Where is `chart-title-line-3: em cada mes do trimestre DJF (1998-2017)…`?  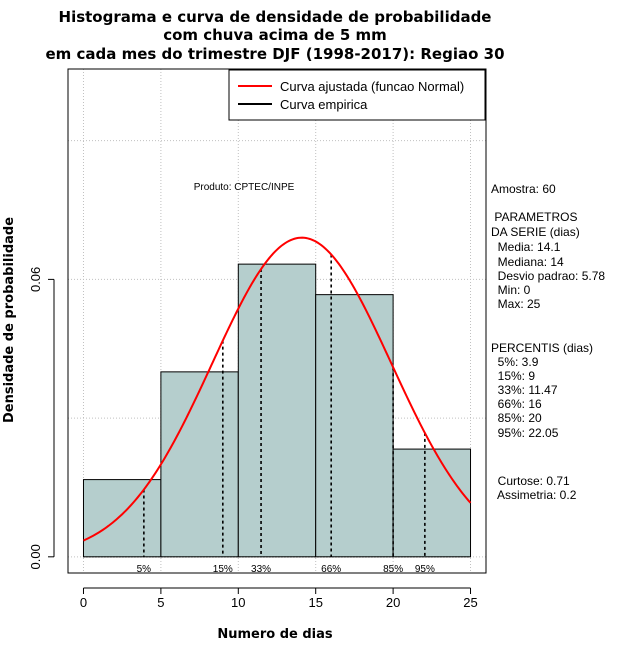
chart-title-line-3: em cada mes do trimestre DJF (1998-2017)… is located at coordinates (274, 54).